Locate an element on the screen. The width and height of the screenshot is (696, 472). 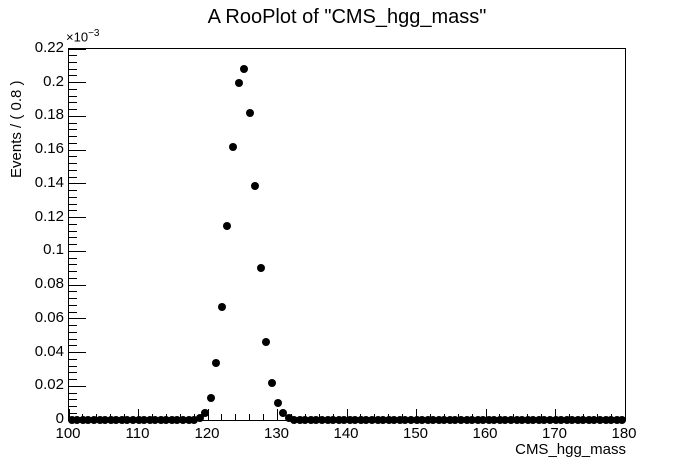
y-tick-label: 0.04 is located at coordinates (49, 351).